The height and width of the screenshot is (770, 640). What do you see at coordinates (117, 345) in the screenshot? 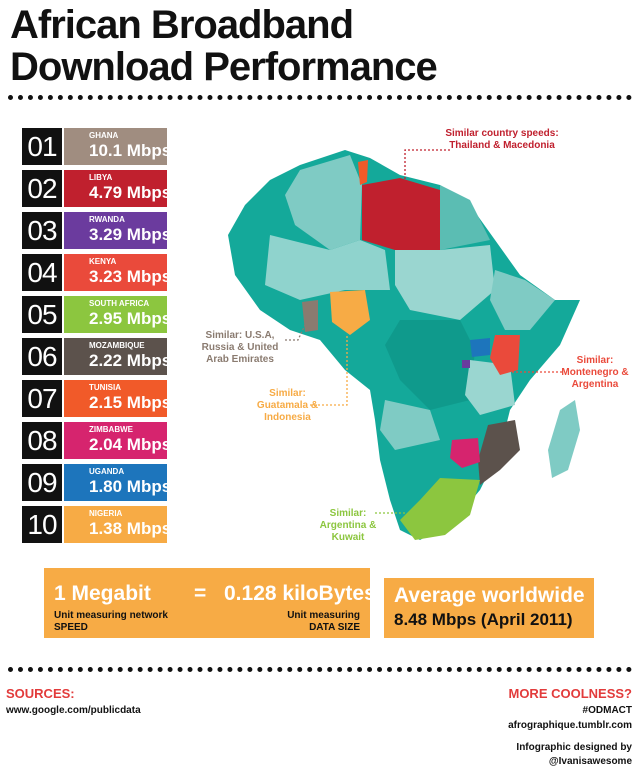
I see `rank-country: MOZAMBIQUE` at bounding box center [117, 345].